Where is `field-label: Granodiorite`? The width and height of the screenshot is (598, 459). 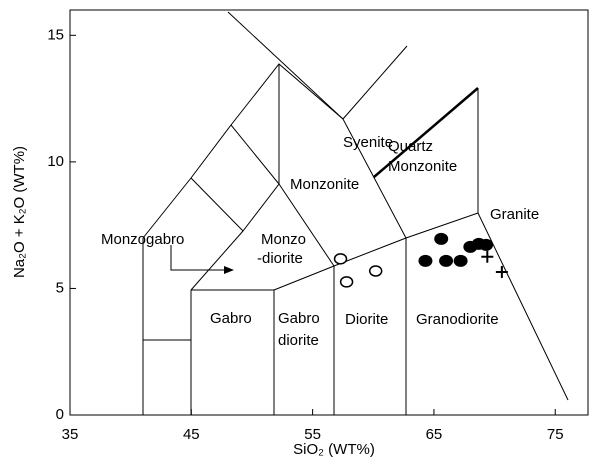
field-label: Granodiorite is located at coordinates (457, 319).